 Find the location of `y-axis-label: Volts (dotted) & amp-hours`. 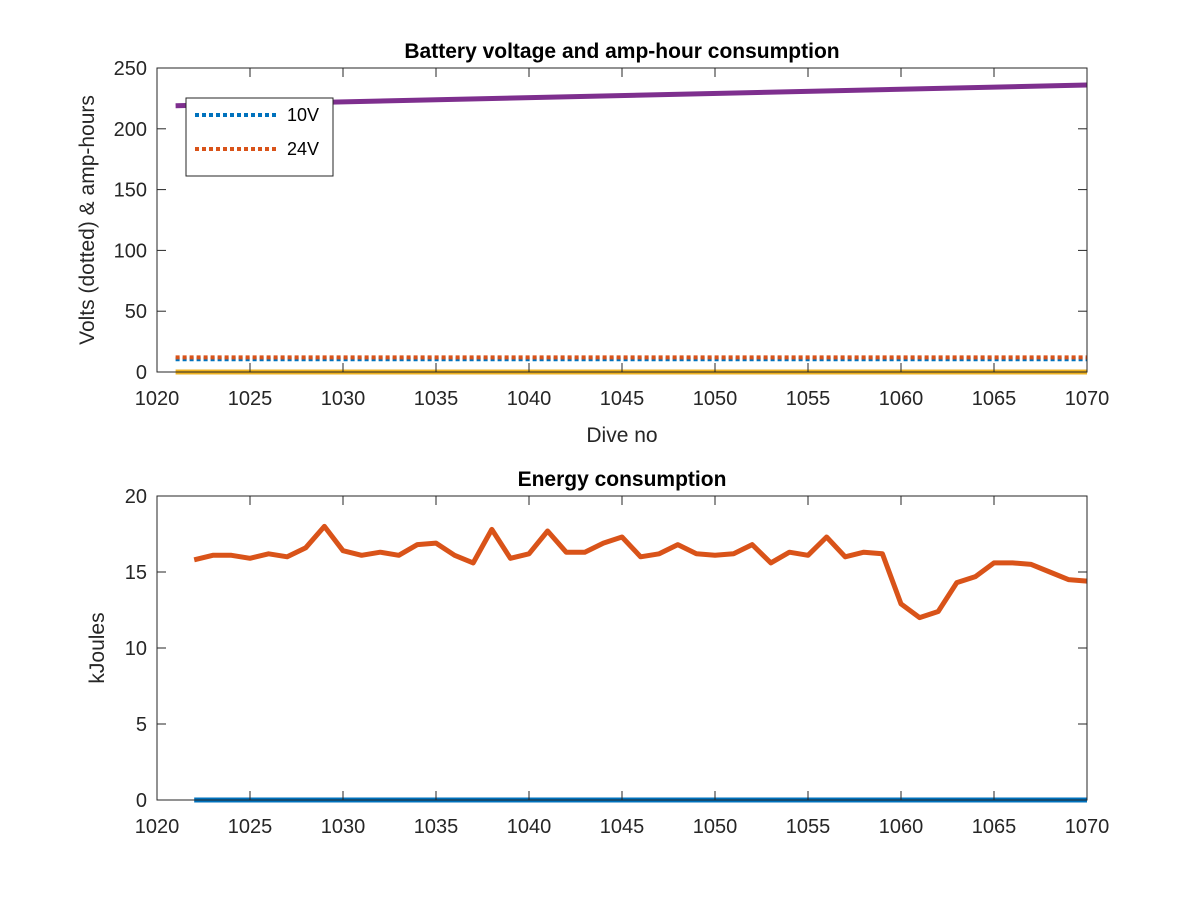

y-axis-label: Volts (dotted) & amp-hours is located at coordinates (87, 220).